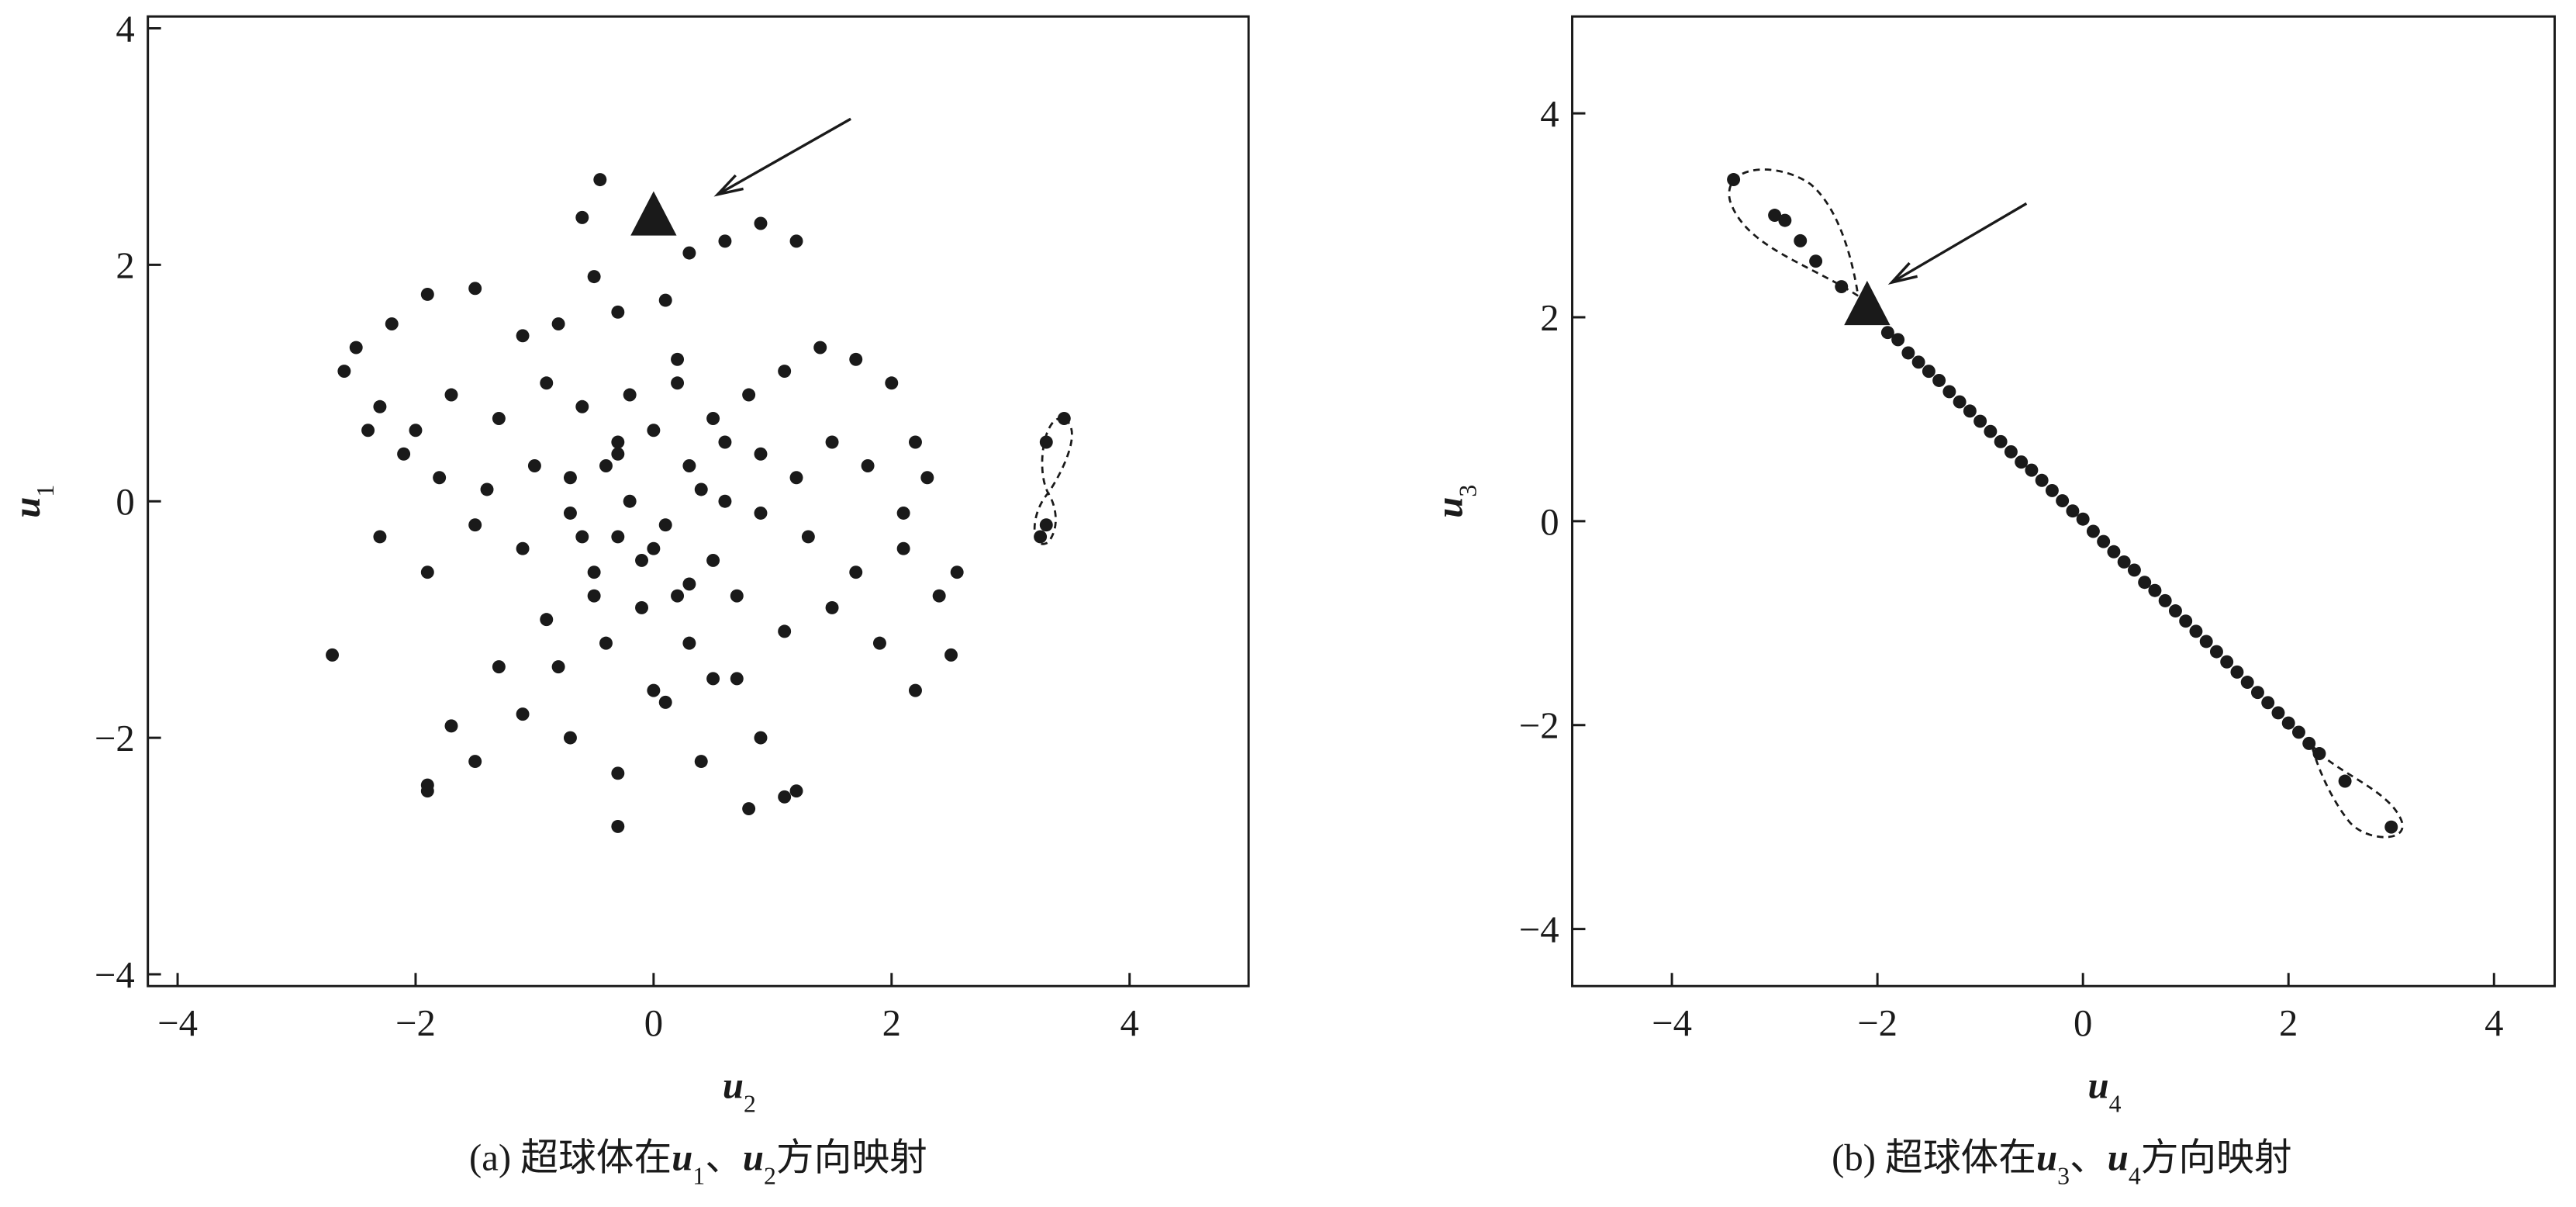 This screenshot has height=1207, width=2576. Describe the element at coordinates (724, 1158) in the screenshot. I see `label-part: 、` at that location.